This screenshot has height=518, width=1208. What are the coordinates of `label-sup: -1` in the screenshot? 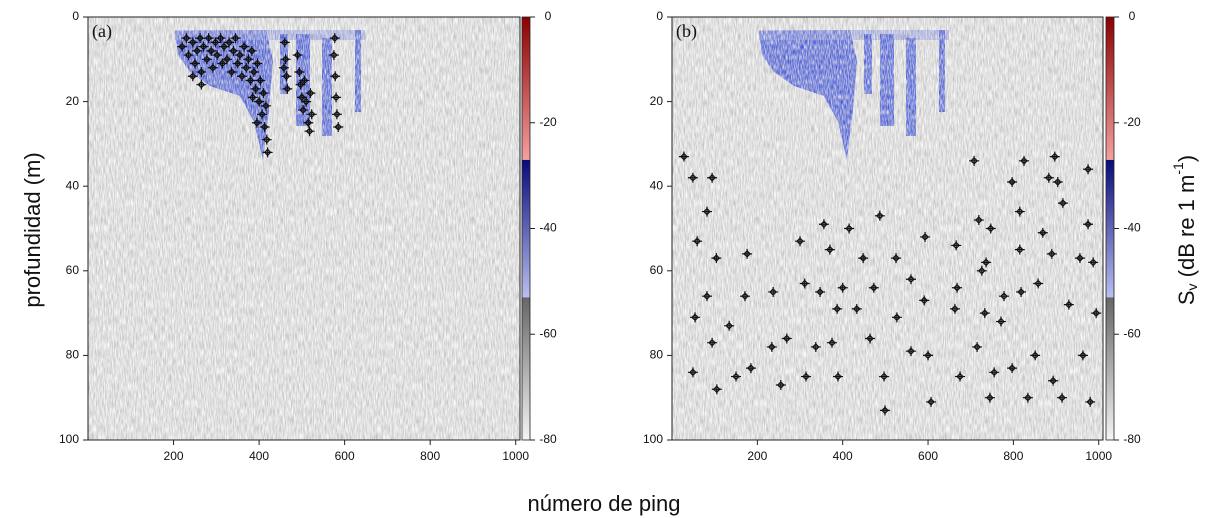 It's located at (1178, 168).